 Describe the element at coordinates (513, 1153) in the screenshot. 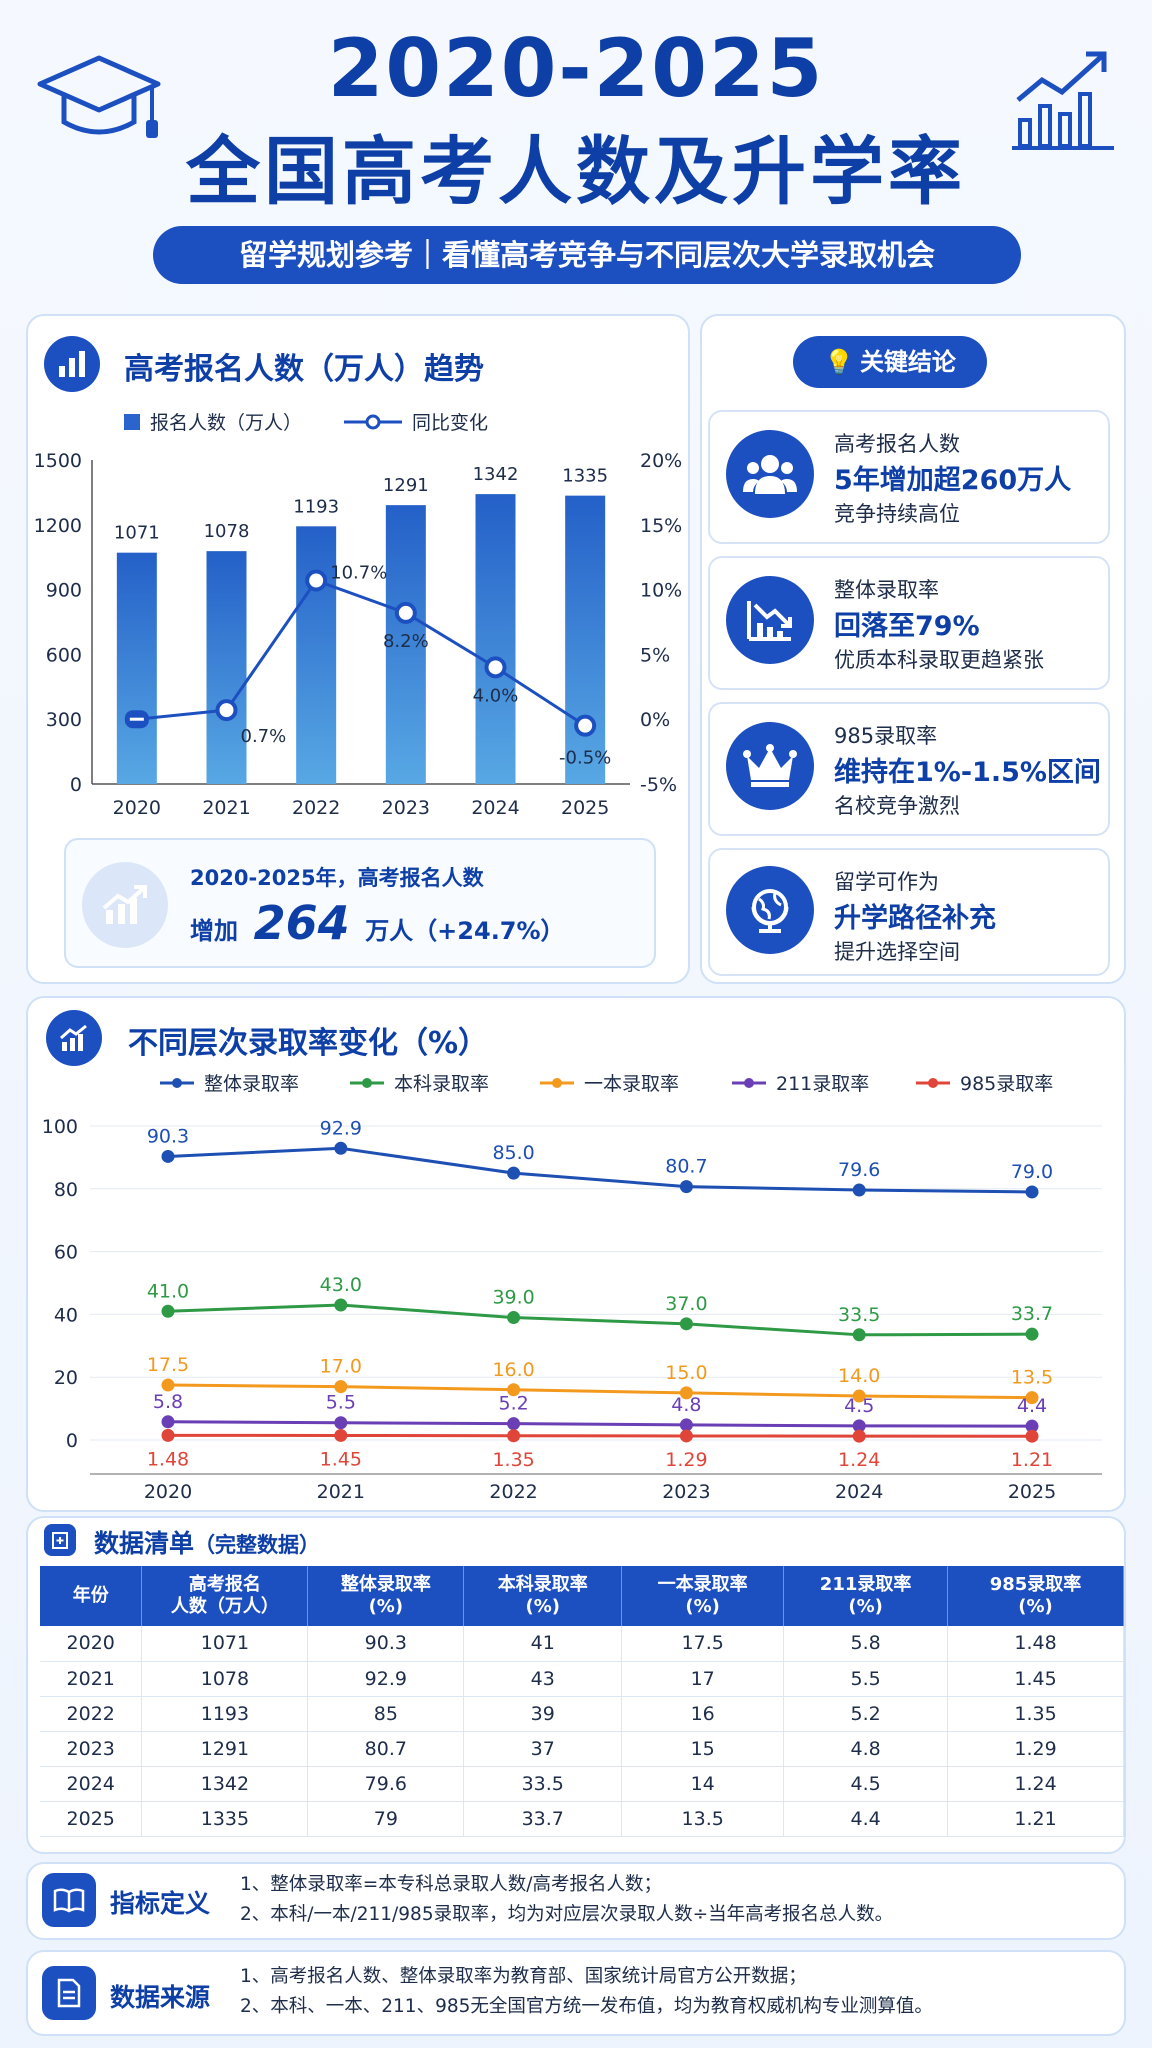

I see `series-value-label: 85.0` at that location.